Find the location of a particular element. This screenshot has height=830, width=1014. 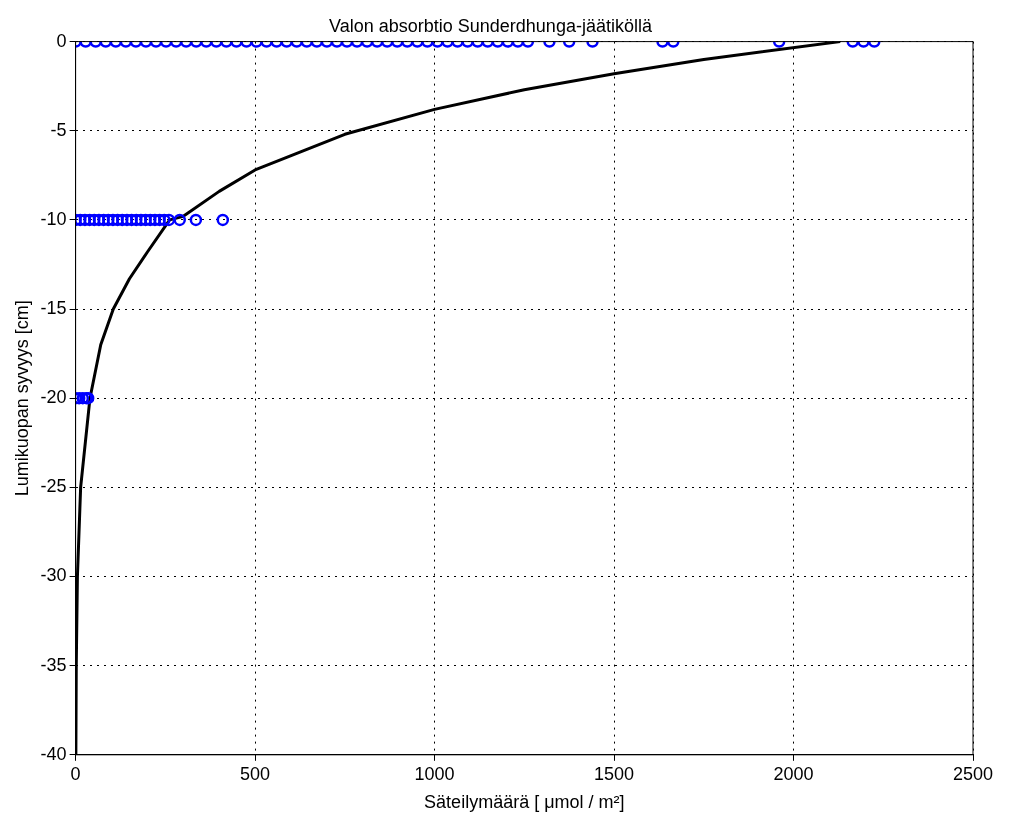

y-tick-label: 0 is located at coordinates (61, 40).